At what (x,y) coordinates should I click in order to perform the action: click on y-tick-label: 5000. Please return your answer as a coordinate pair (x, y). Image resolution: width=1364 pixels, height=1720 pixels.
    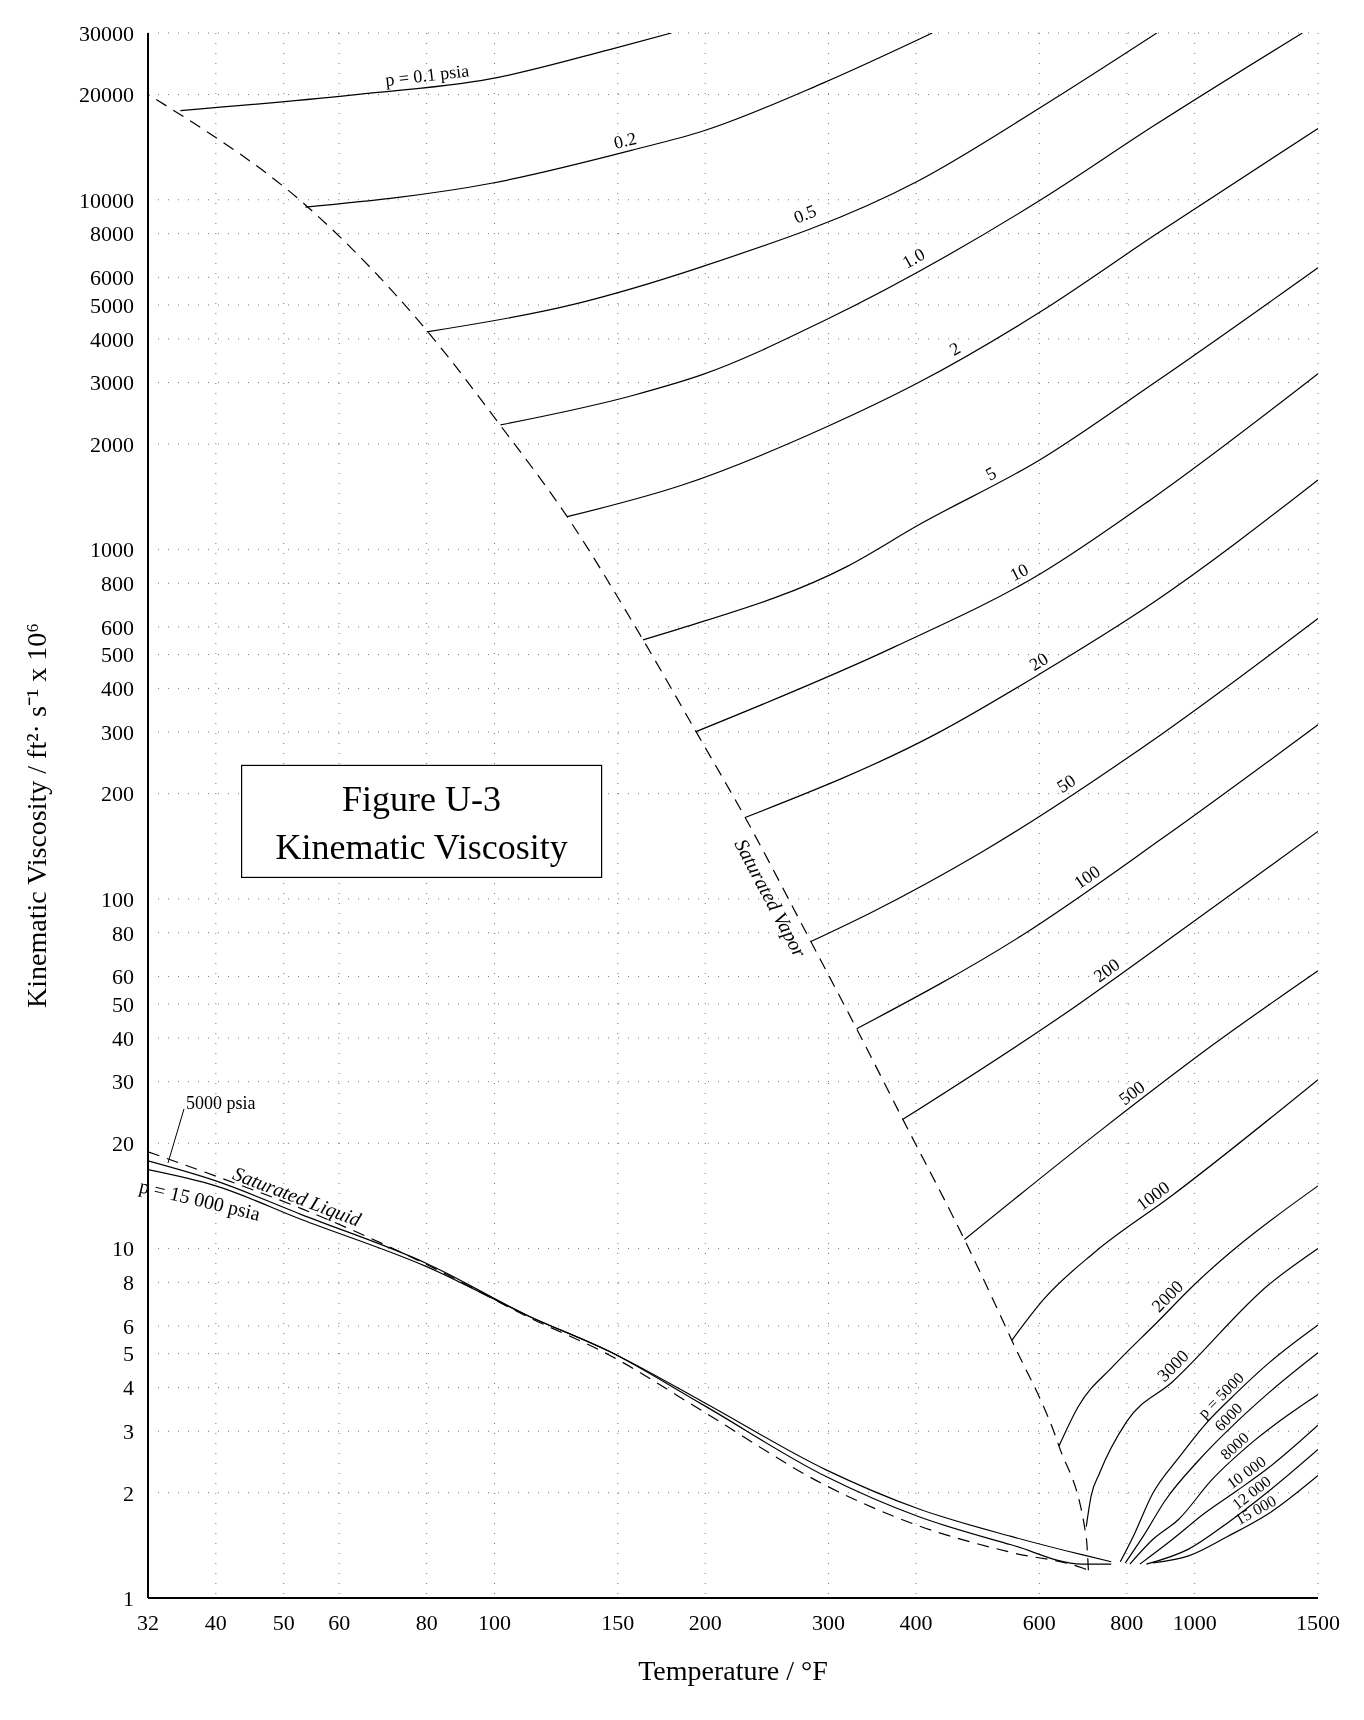
    Looking at the image, I should click on (112, 305).